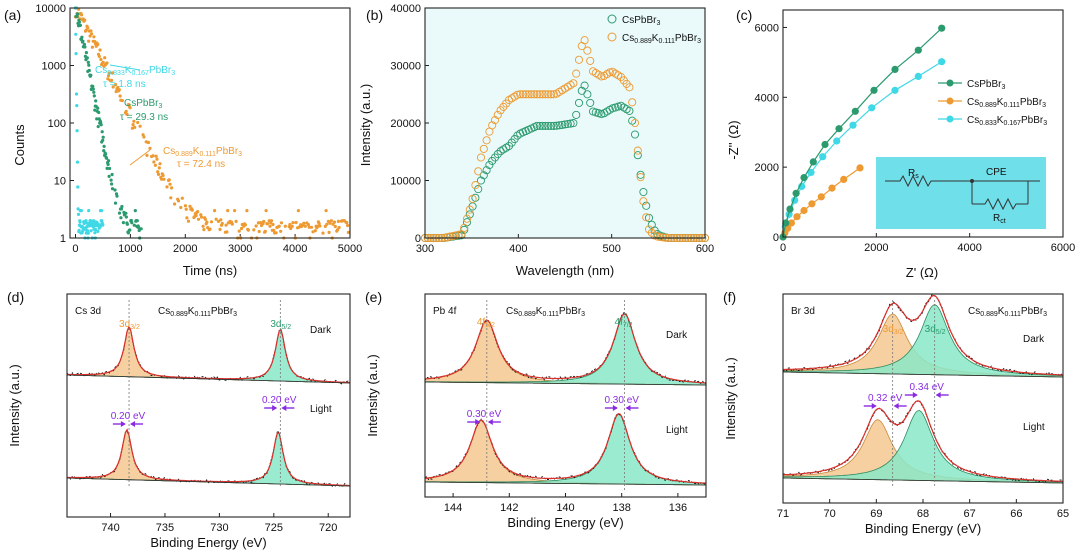 This screenshot has width=1080, height=553. I want to click on panel-e-light-raw-curve, so click(565, 449).